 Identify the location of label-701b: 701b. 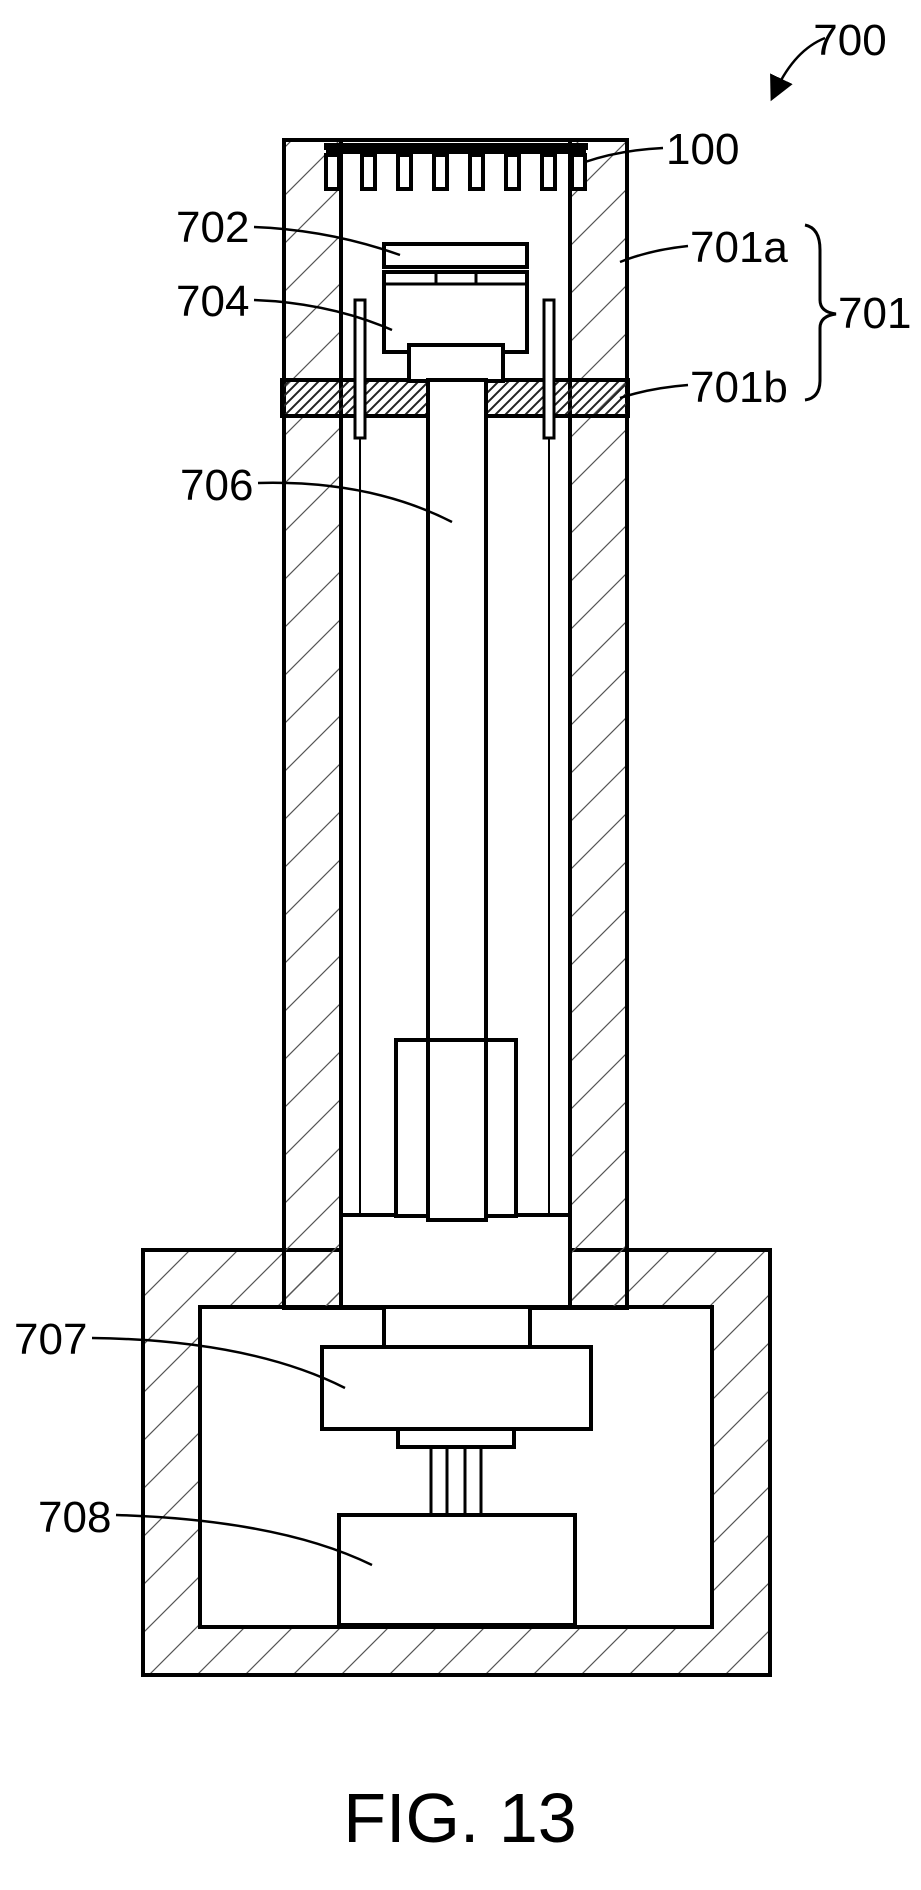
(739, 387).